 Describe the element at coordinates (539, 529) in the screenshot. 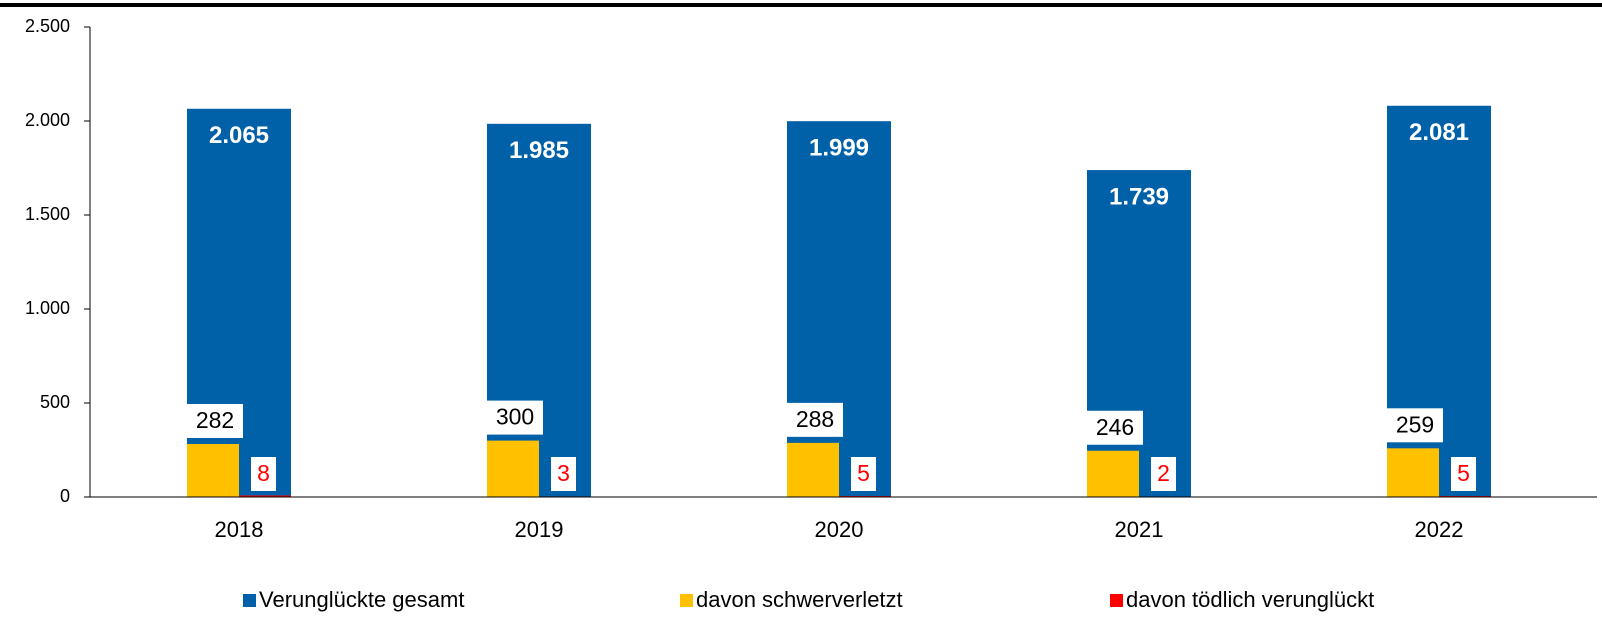

I see `x-tick-label: 2019` at that location.